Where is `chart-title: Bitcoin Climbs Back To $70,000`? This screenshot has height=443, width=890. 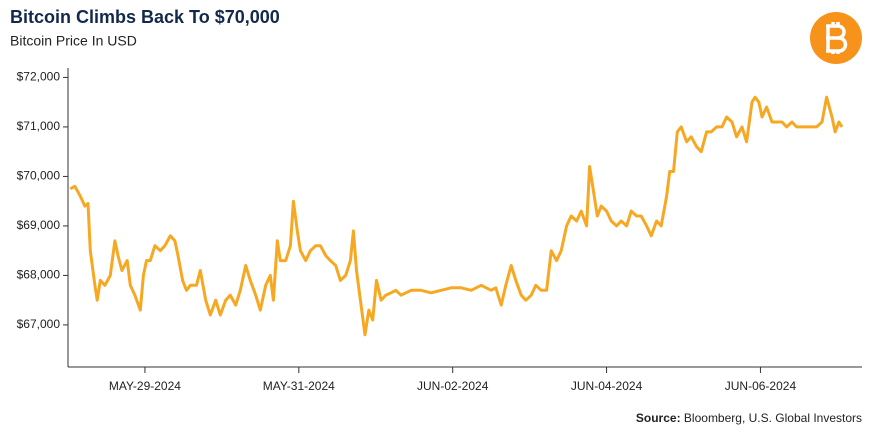
chart-title: Bitcoin Climbs Back To $70,000 is located at coordinates (145, 17).